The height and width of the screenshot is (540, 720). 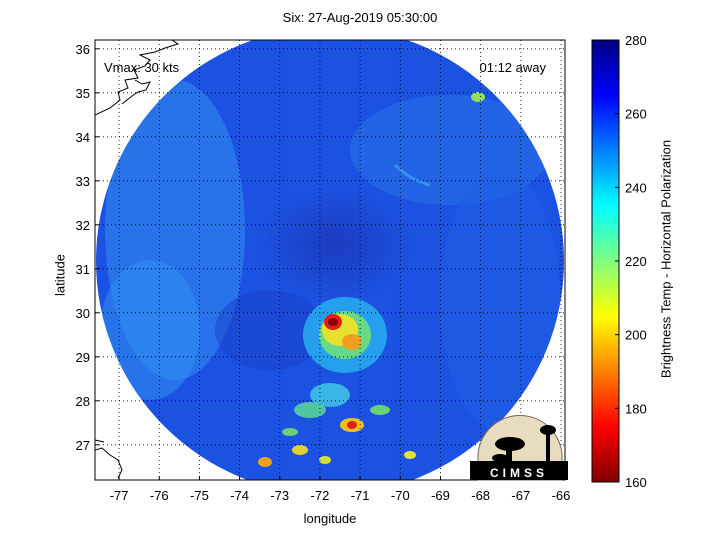 I want to click on cimss-logo: CIMSS, so click(x=519, y=447).